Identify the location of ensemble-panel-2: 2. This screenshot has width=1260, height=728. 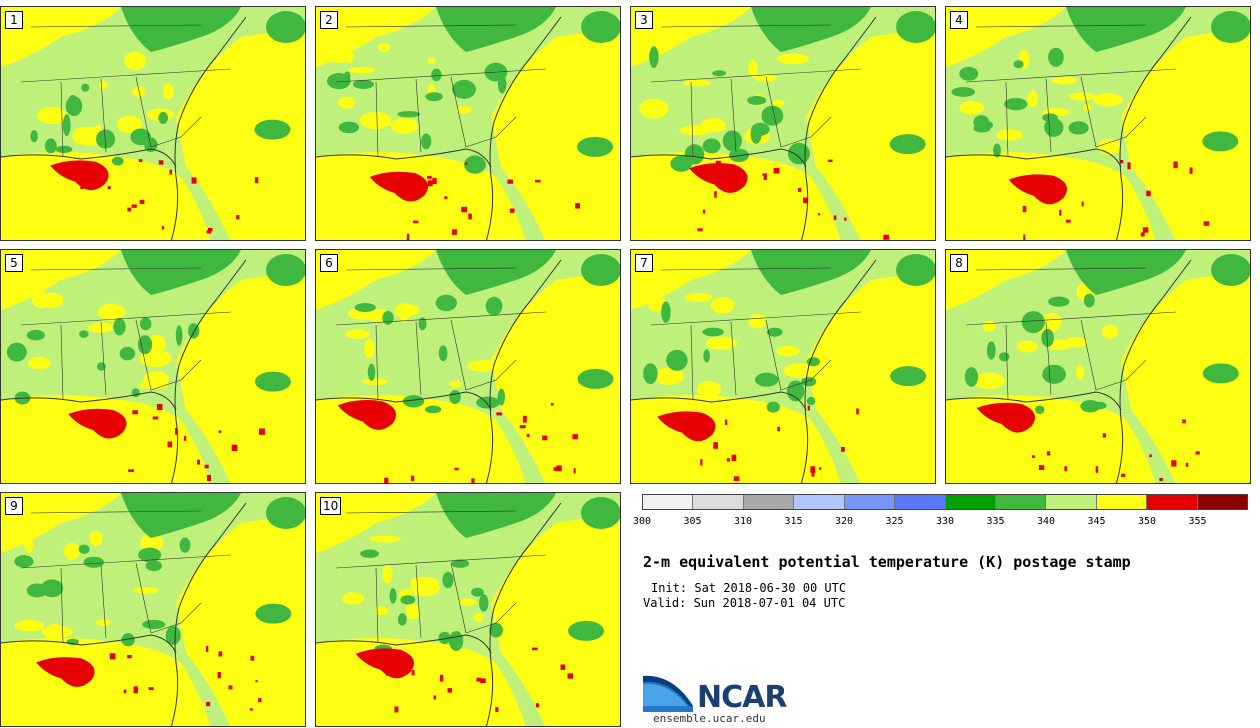
(468, 123).